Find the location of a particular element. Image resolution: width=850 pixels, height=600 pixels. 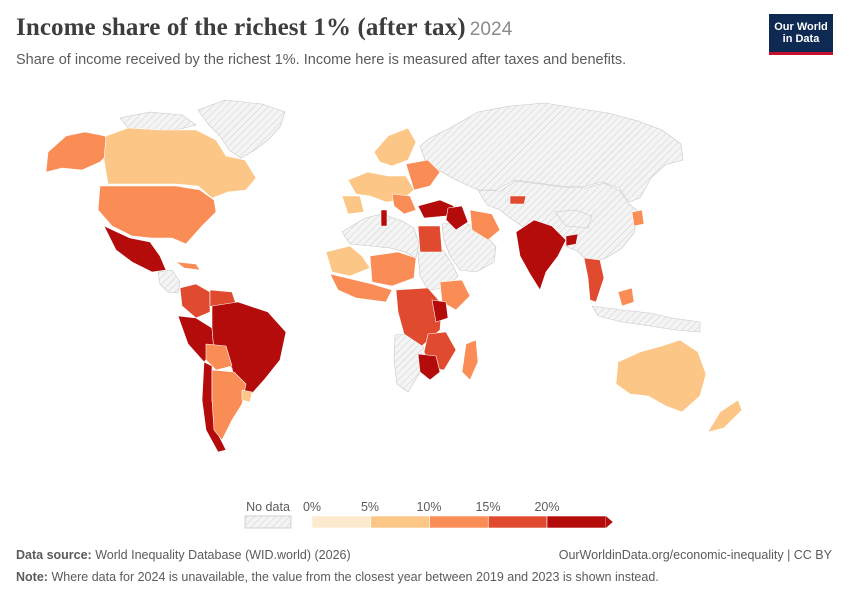

country-colombia is located at coordinates (195, 301).